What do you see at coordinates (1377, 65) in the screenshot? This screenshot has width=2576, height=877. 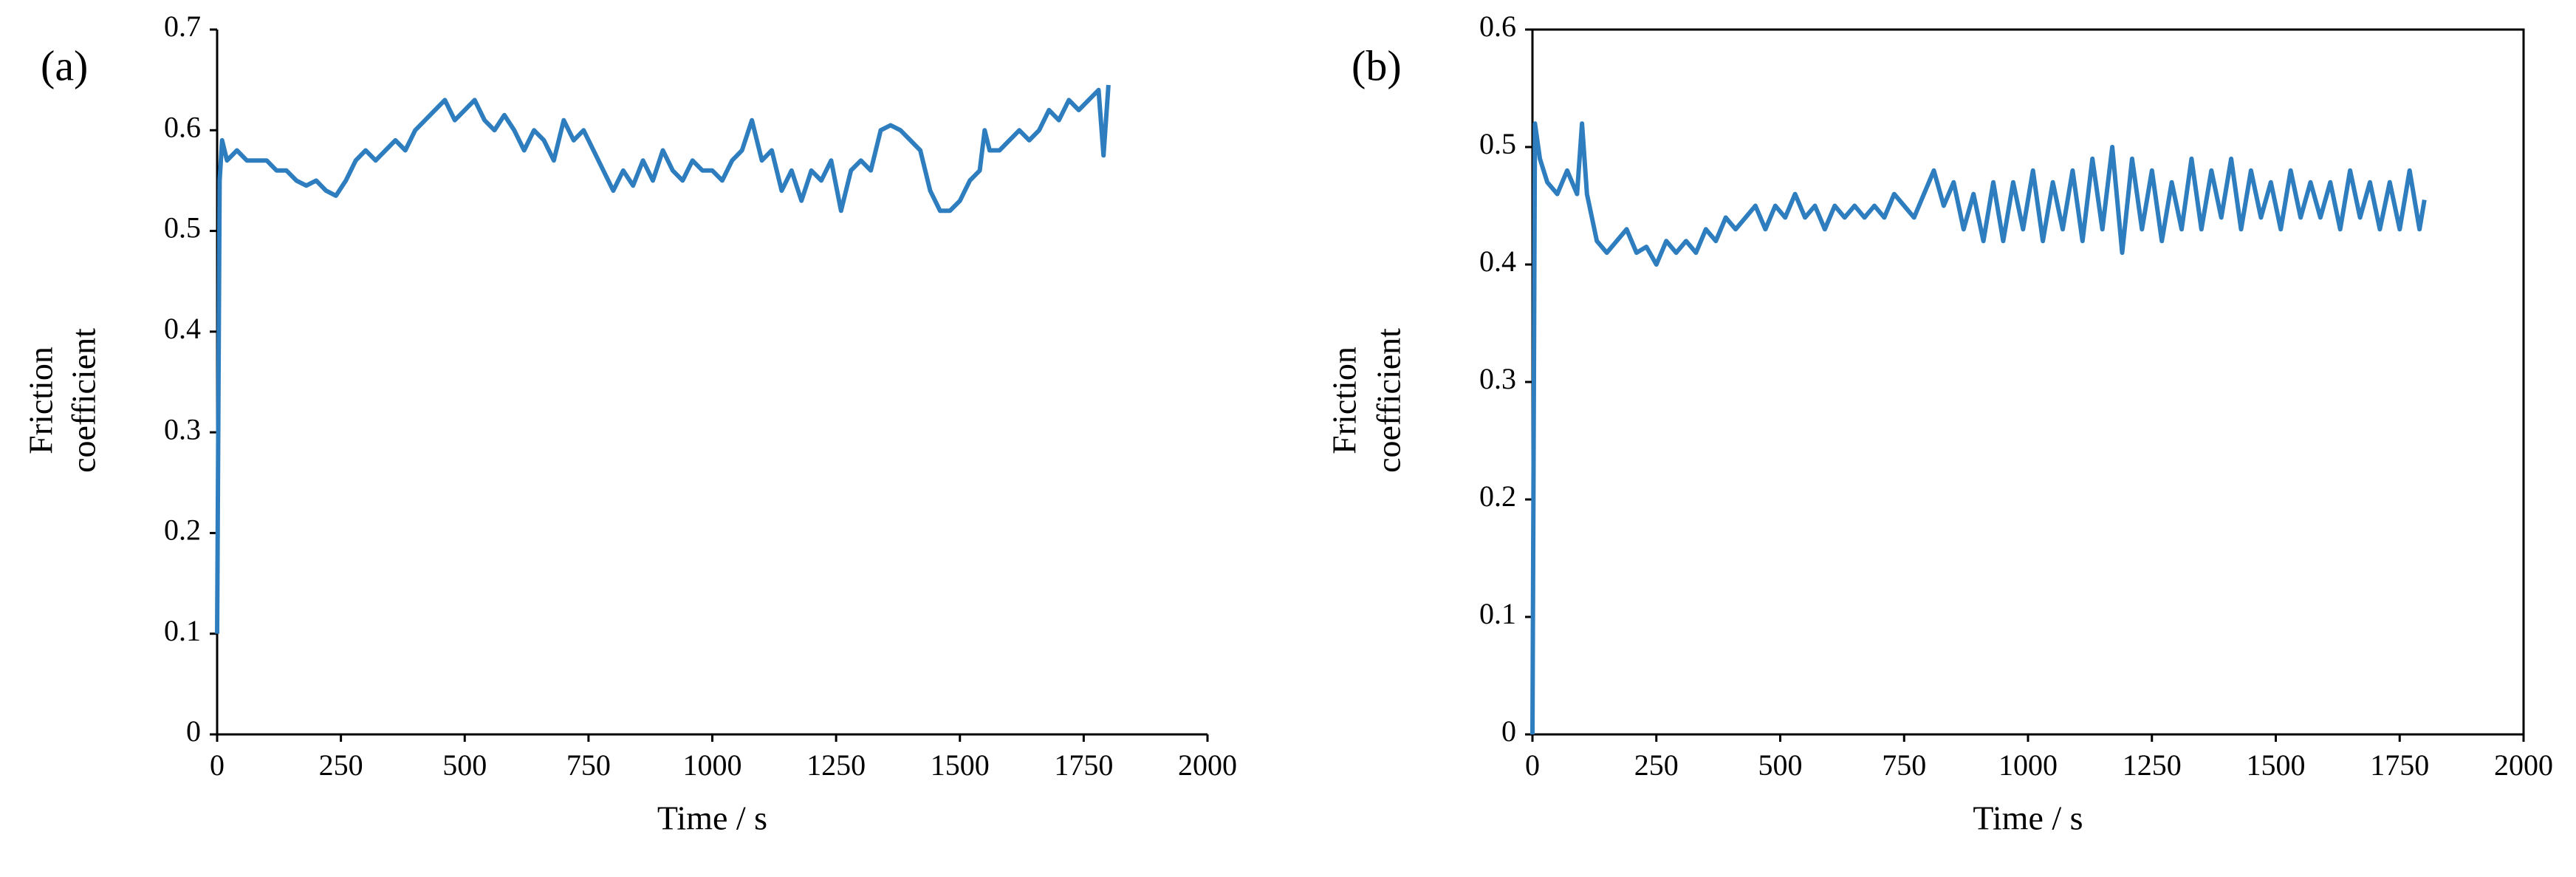 I see `panel-label: (b)` at bounding box center [1377, 65].